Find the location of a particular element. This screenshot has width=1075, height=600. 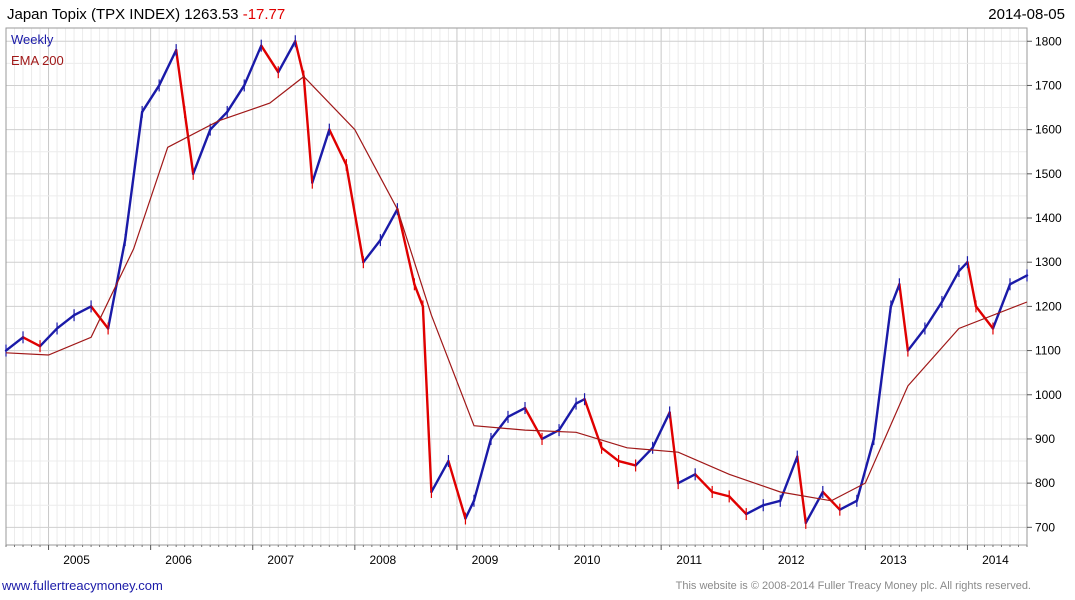

last-value: 1263.53 is located at coordinates (211, 14).